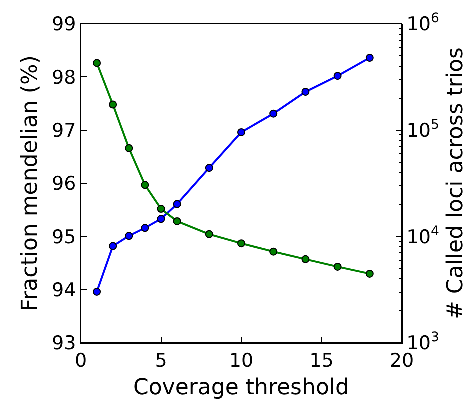 This screenshot has height=408, width=475. What do you see at coordinates (64, 131) in the screenshot?
I see `y-tick-label: 97` at bounding box center [64, 131].